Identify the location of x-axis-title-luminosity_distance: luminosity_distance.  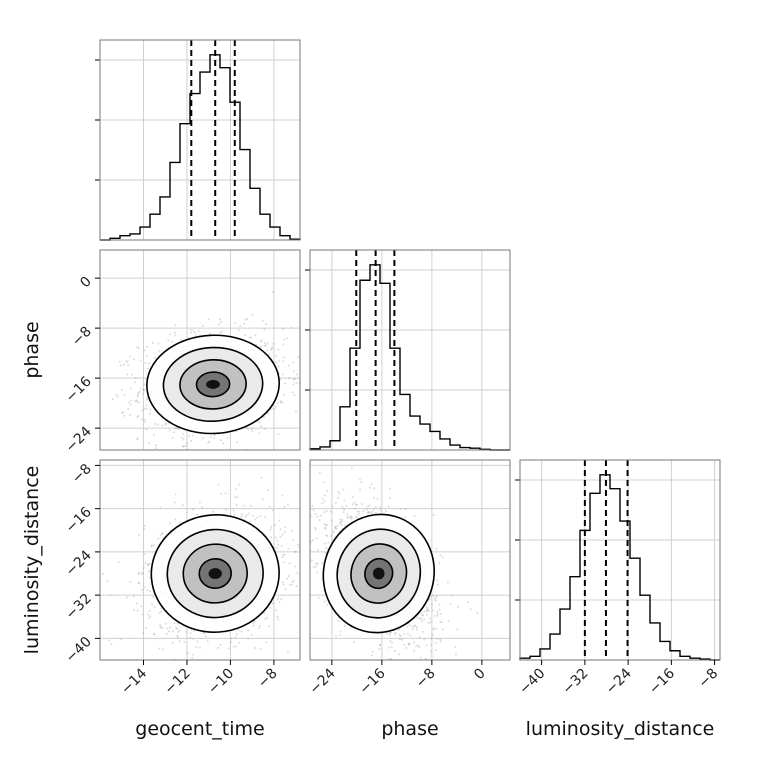
(620, 729).